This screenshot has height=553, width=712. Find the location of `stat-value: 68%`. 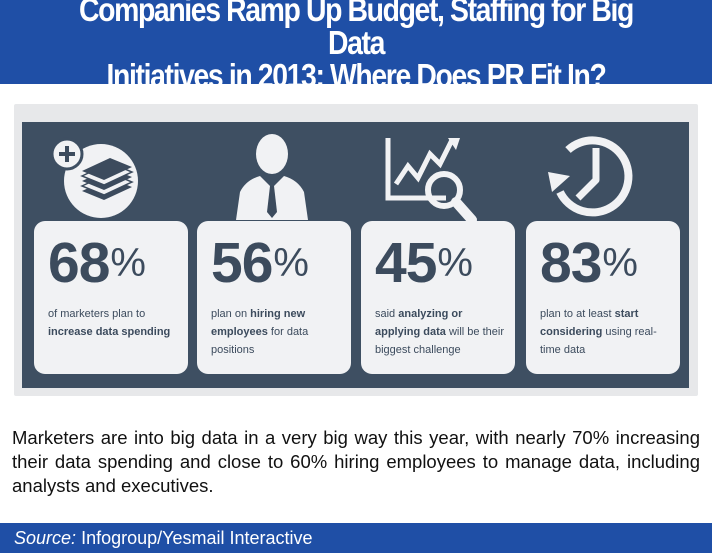

stat-value: 68% is located at coordinates (97, 263).